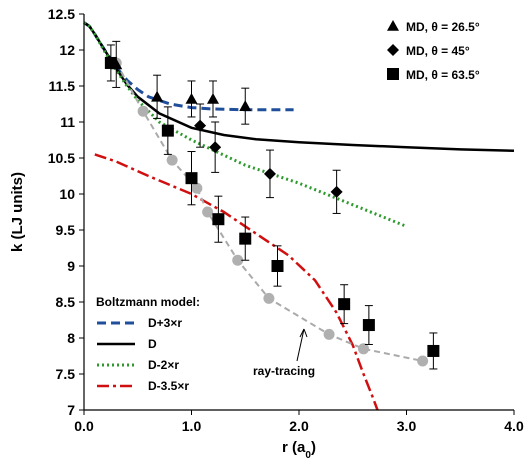 This screenshot has height=462, width=527. What do you see at coordinates (163, 365) in the screenshot?
I see `legend-label: D-2×r` at bounding box center [163, 365].